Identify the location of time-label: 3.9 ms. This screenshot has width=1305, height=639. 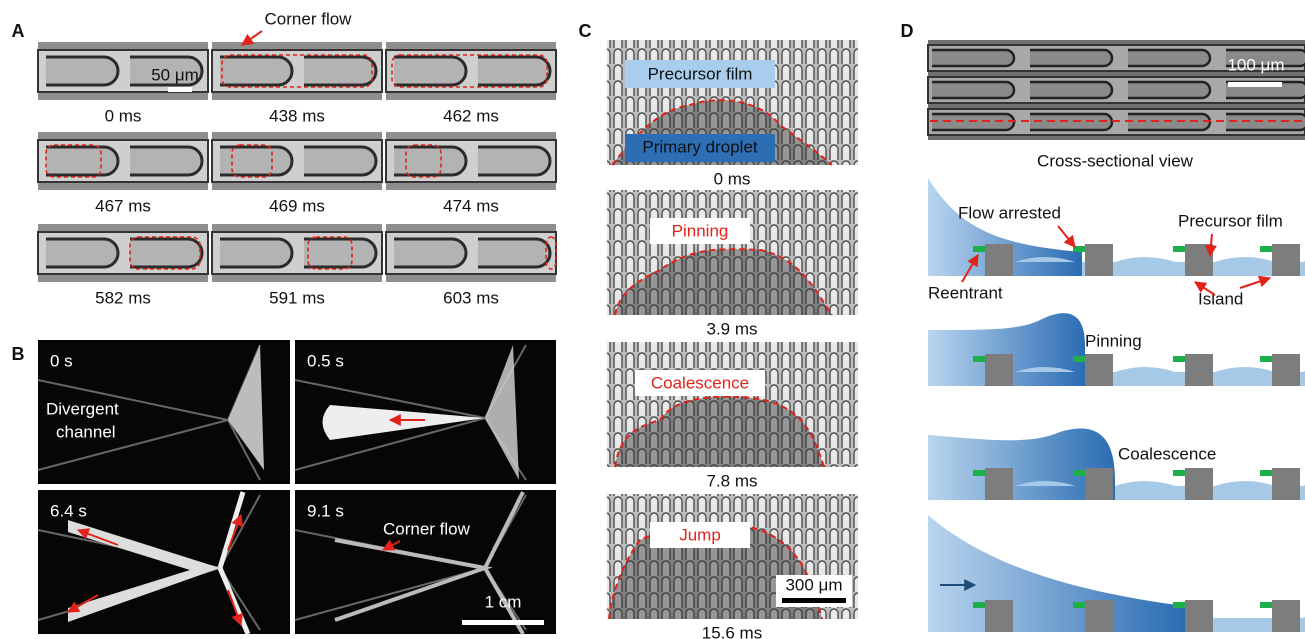
(731, 328).